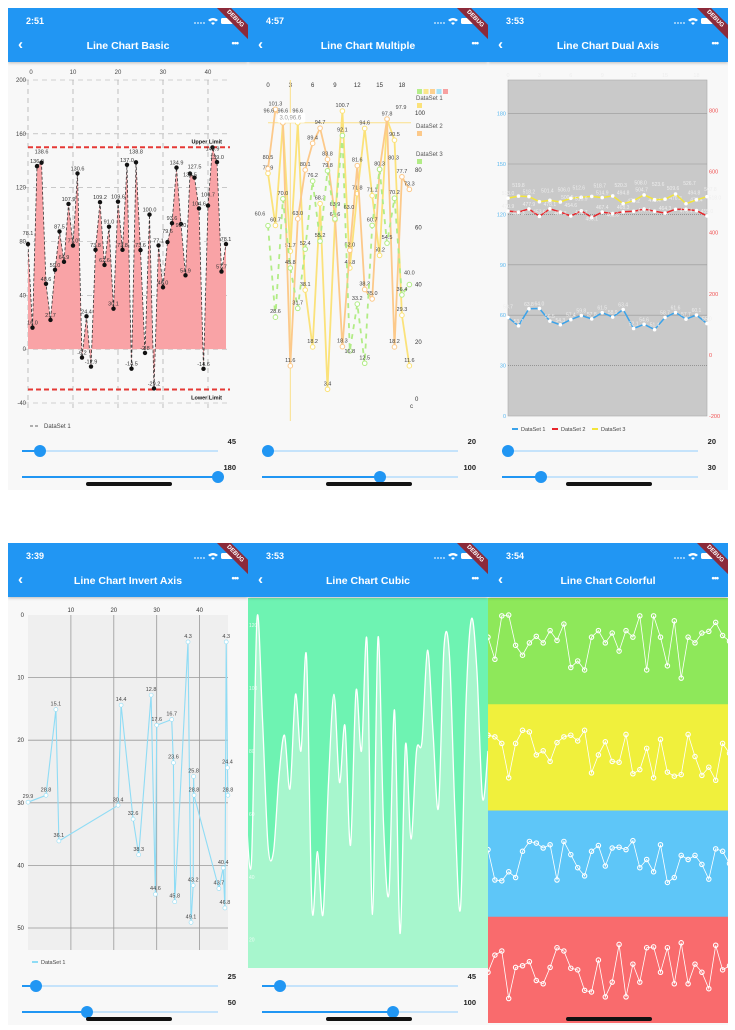 The image size is (735, 1030). Describe the element at coordinates (364, 123) in the screenshot. I see `data-label: 94.6` at that location.